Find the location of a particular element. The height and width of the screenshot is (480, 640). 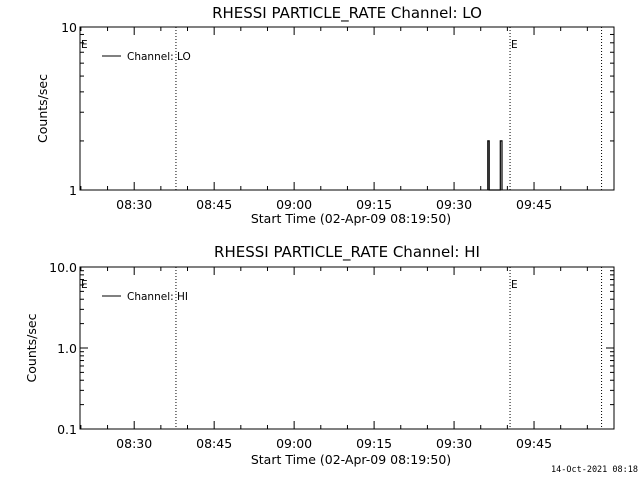

y-tick-label: 10 is located at coordinates (69, 27).